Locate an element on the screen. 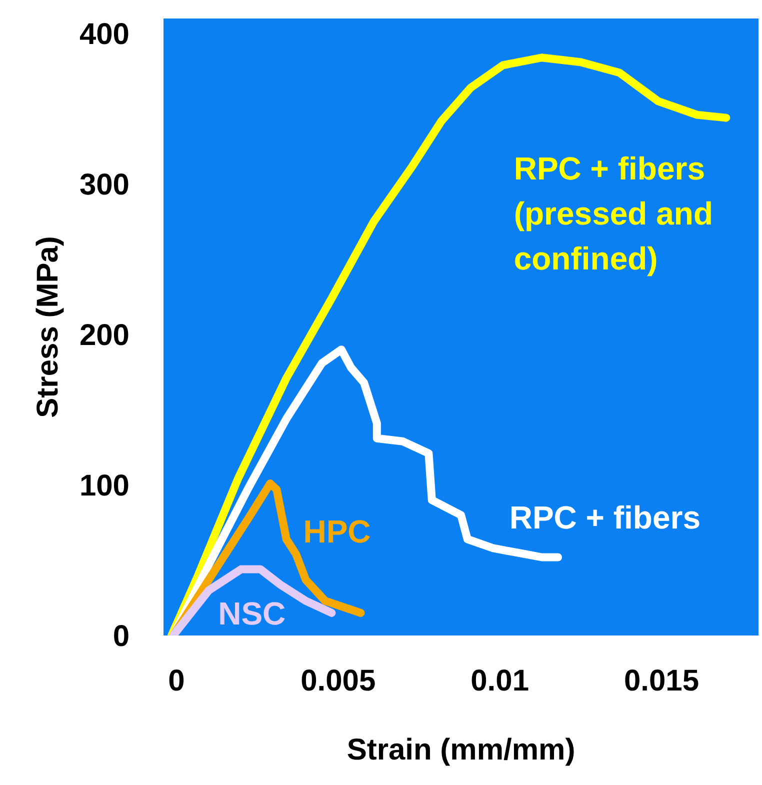 Image resolution: width=762 pixels, height=785 pixels. series-label: NSC is located at coordinates (252, 613).